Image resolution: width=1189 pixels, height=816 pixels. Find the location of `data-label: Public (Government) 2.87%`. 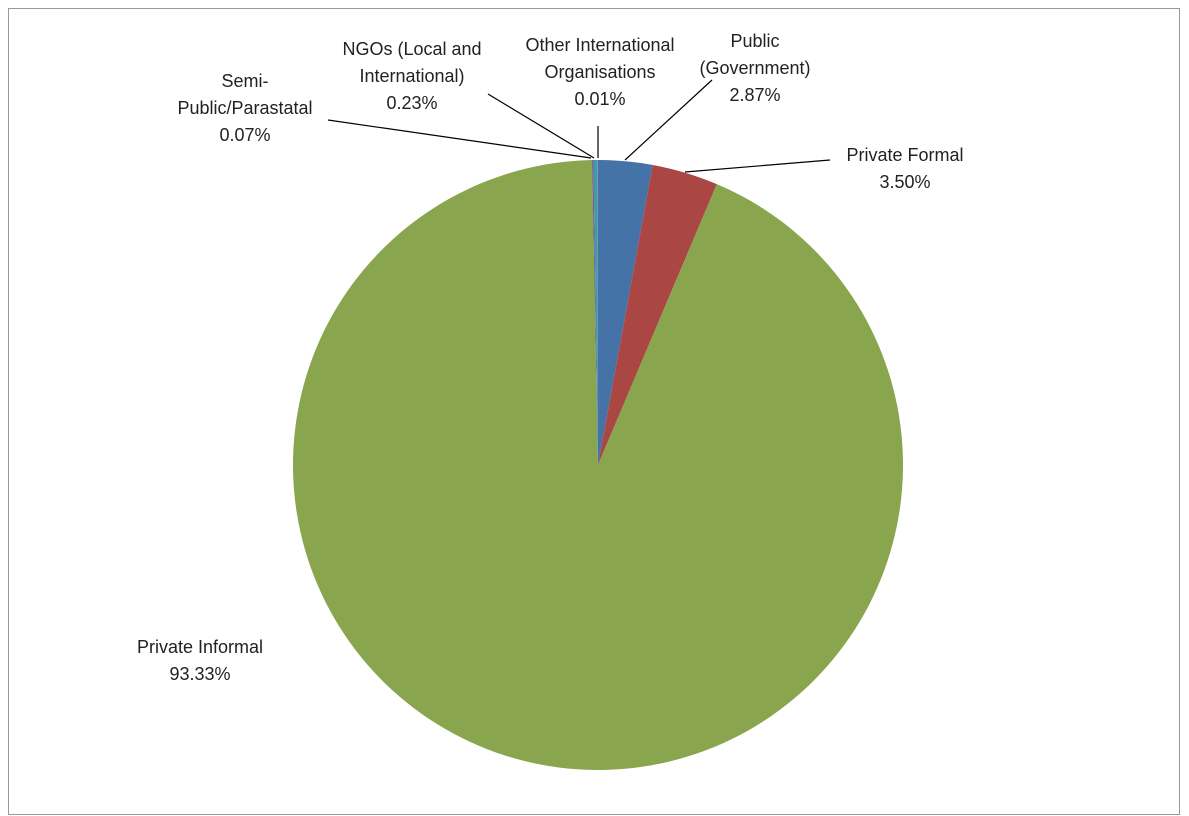

data-label: Public (Government) 2.87% is located at coordinates (755, 68).